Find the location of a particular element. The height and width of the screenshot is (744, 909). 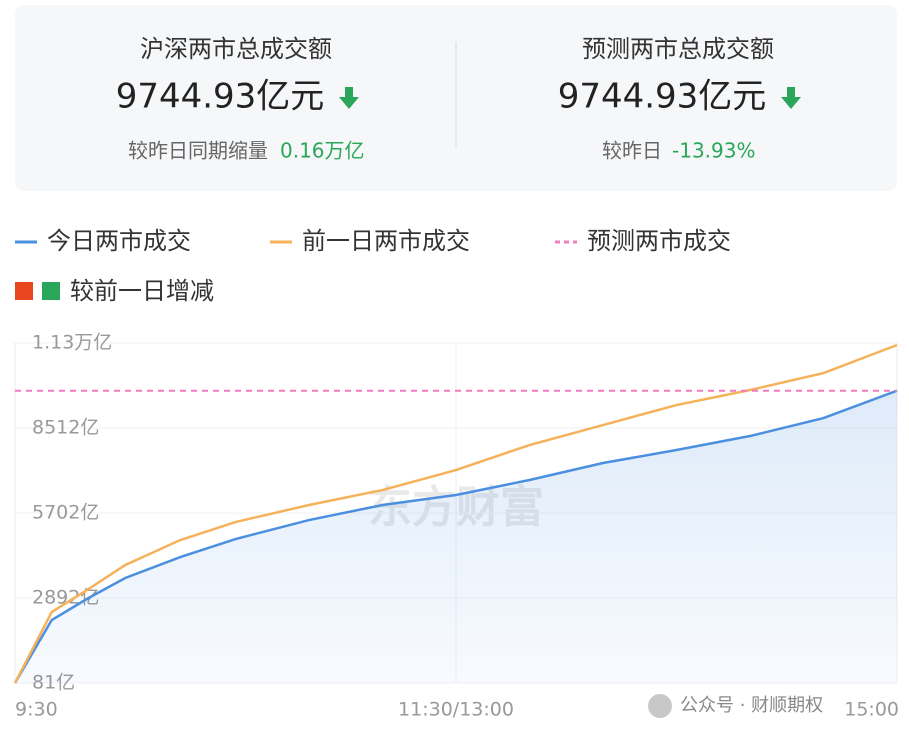

summary-title: 沪深两市总成交额 is located at coordinates (236, 49).